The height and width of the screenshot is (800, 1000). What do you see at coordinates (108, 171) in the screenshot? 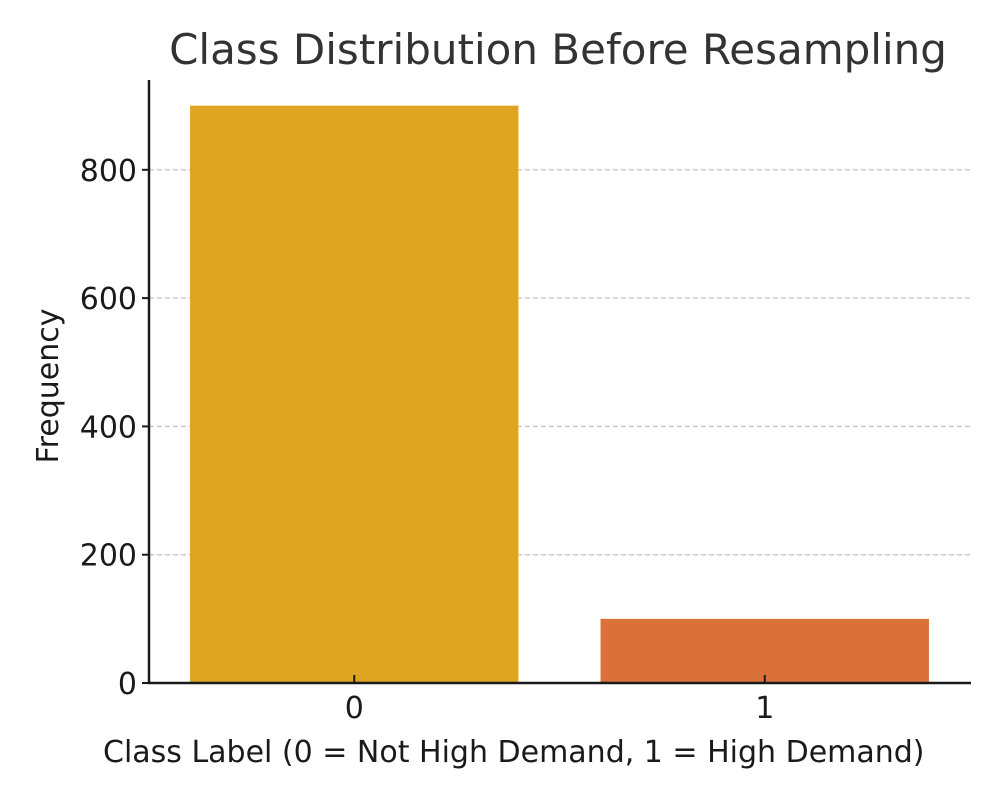
I see `y-tick-label-800: 800` at bounding box center [108, 171].